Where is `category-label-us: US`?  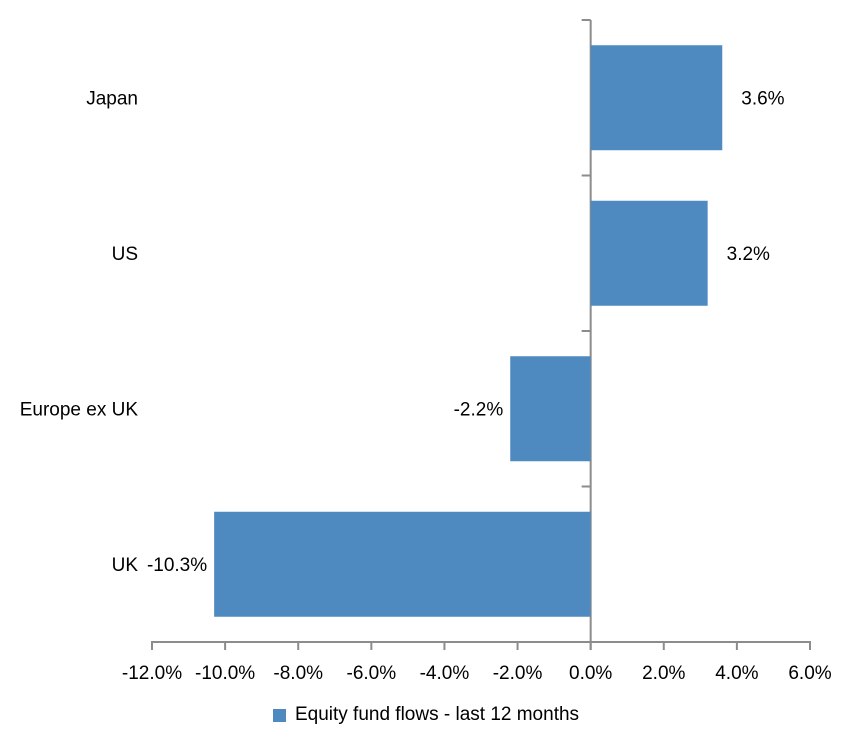
category-label-us: US is located at coordinates (125, 254).